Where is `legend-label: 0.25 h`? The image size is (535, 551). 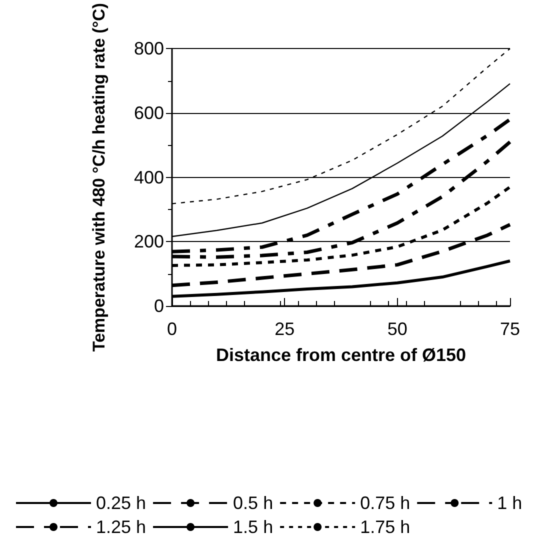 legend-label: 0.25 h is located at coordinates (121, 503).